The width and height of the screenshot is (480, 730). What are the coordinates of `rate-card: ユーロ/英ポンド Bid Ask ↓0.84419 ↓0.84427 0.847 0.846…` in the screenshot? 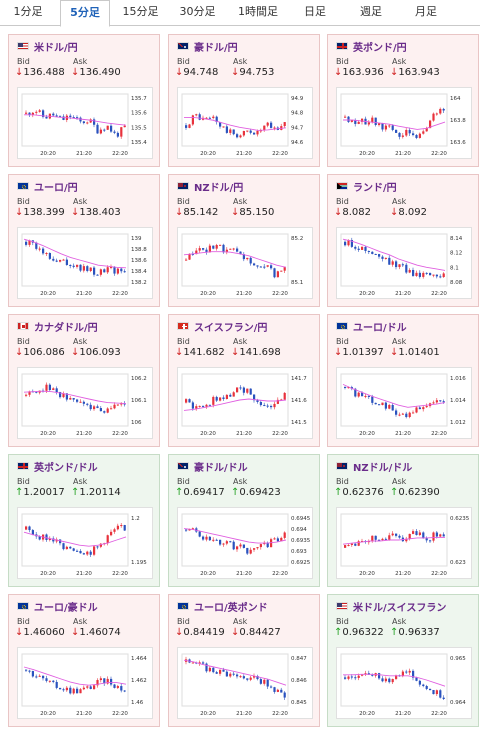 It's located at (244, 660).